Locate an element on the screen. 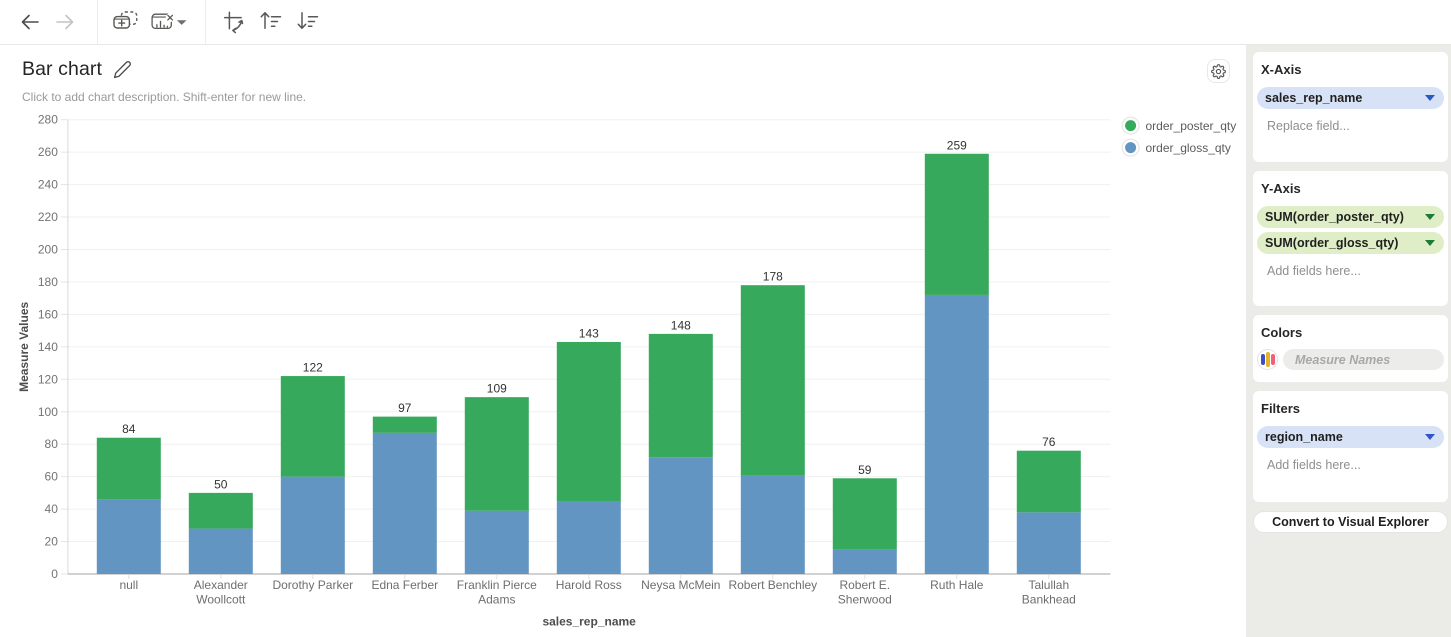 The height and width of the screenshot is (637, 1451). svg-text: 80 is located at coordinates (52, 444).